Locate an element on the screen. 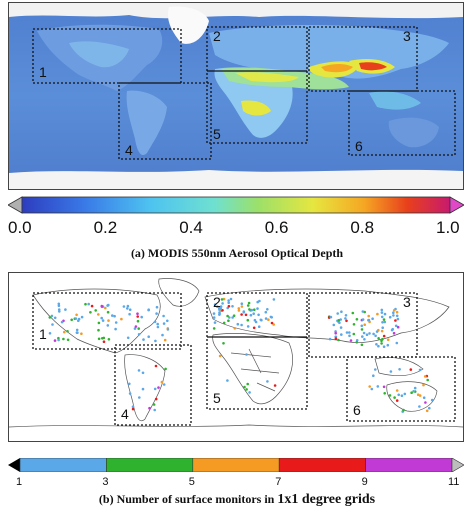 The height and width of the screenshot is (517, 474). region-3-box-b is located at coordinates (363, 325).